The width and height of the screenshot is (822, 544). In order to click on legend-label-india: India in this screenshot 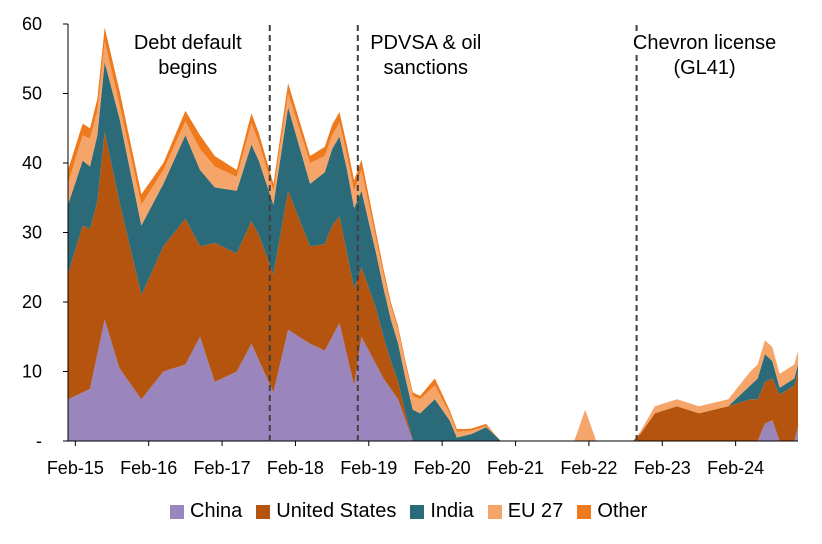, I will do `click(452, 511)`.